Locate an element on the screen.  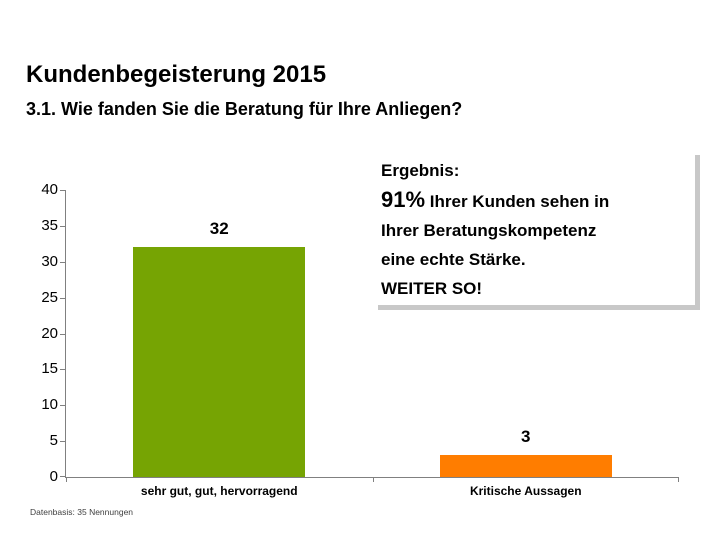
result-heading: Ergebnis: is located at coordinates (420, 170).